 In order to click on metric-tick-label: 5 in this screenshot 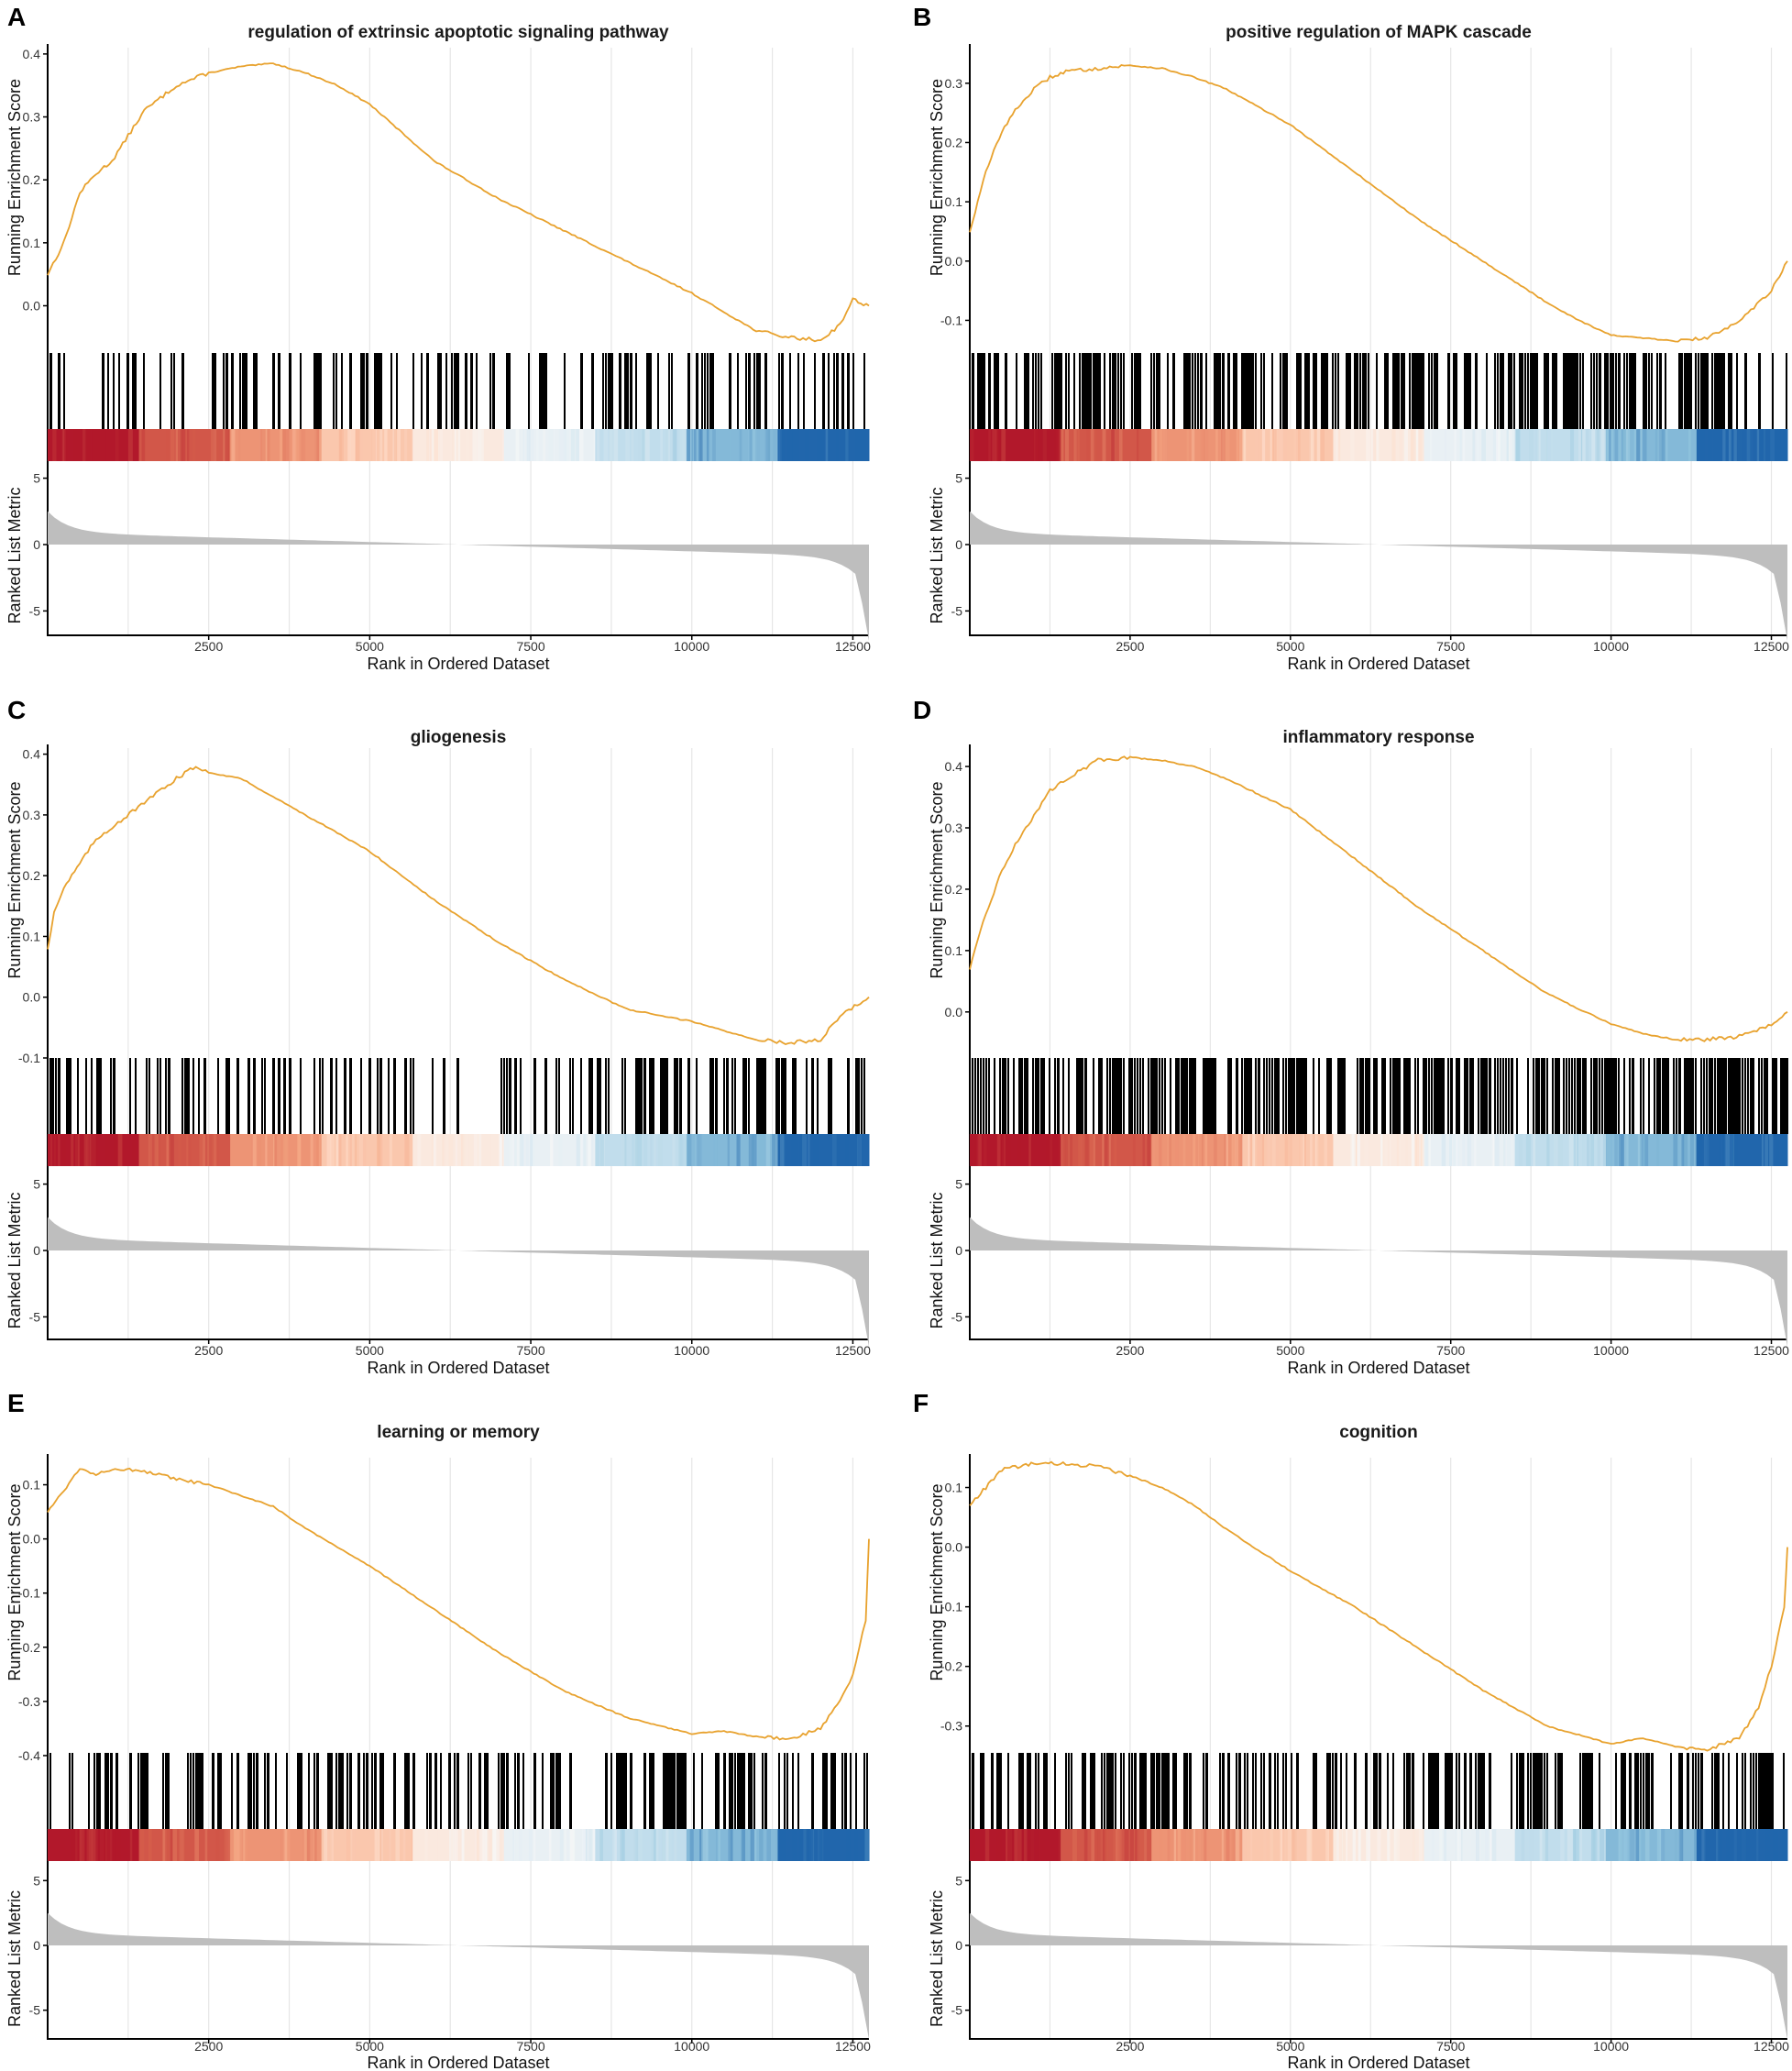, I will do `click(36, 1880)`.